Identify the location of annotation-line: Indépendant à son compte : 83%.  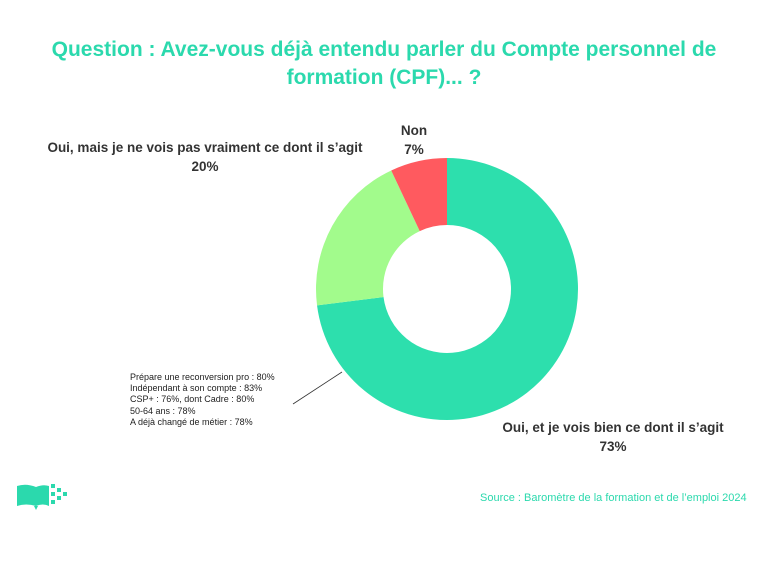
(196, 388).